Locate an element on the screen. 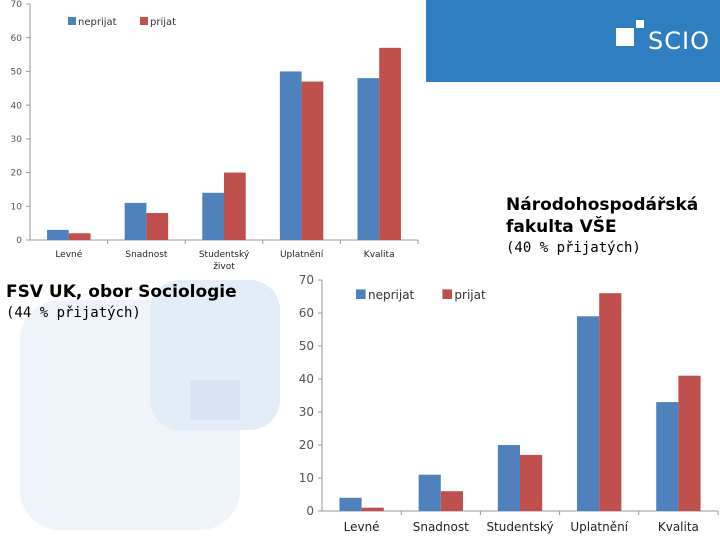 The image size is (720, 540). category-label: život is located at coordinates (224, 267).